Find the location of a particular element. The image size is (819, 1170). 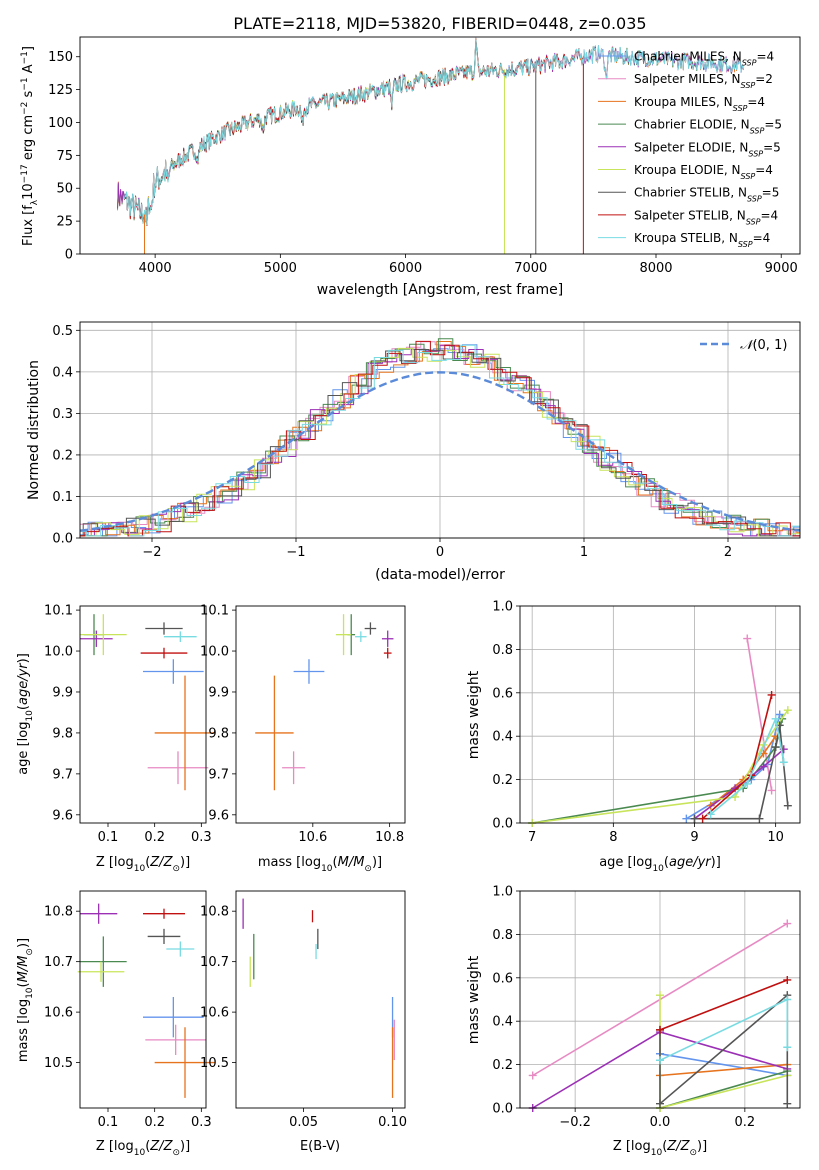

weight-vs-age-ytick-label: 0.0 is located at coordinates (502, 824).